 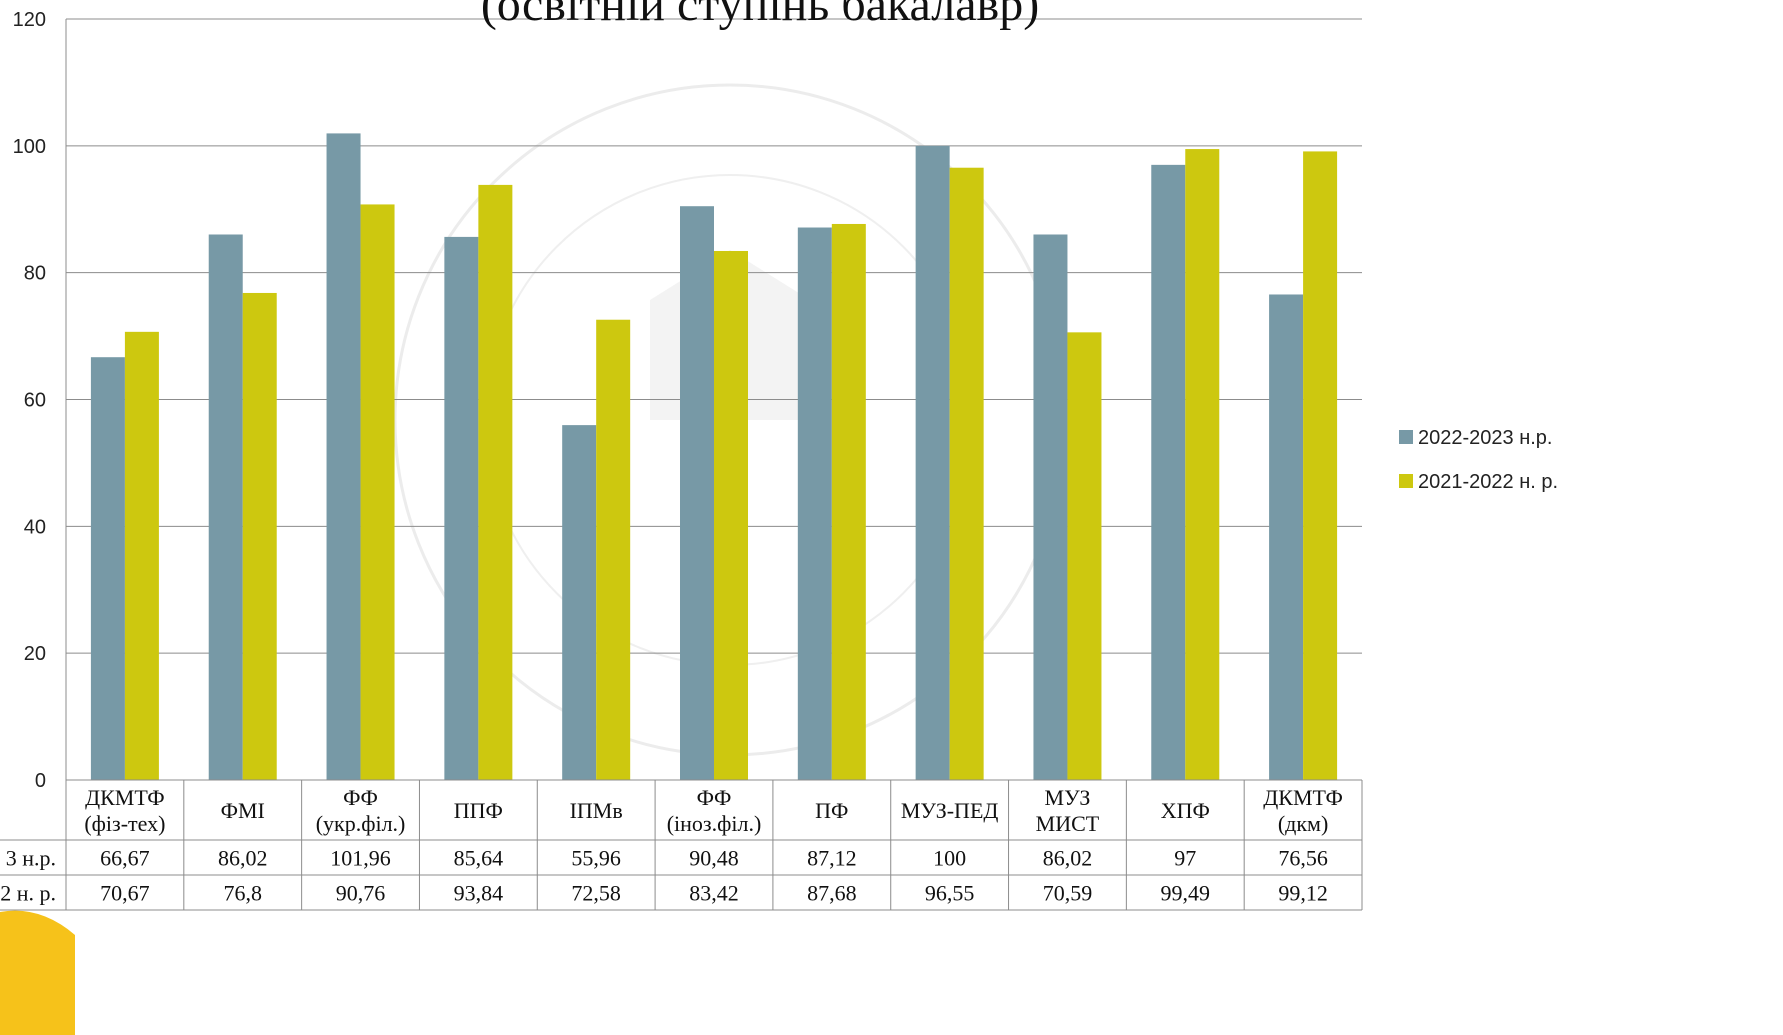 What do you see at coordinates (35, 527) in the screenshot?
I see `y-tick-label: 40` at bounding box center [35, 527].